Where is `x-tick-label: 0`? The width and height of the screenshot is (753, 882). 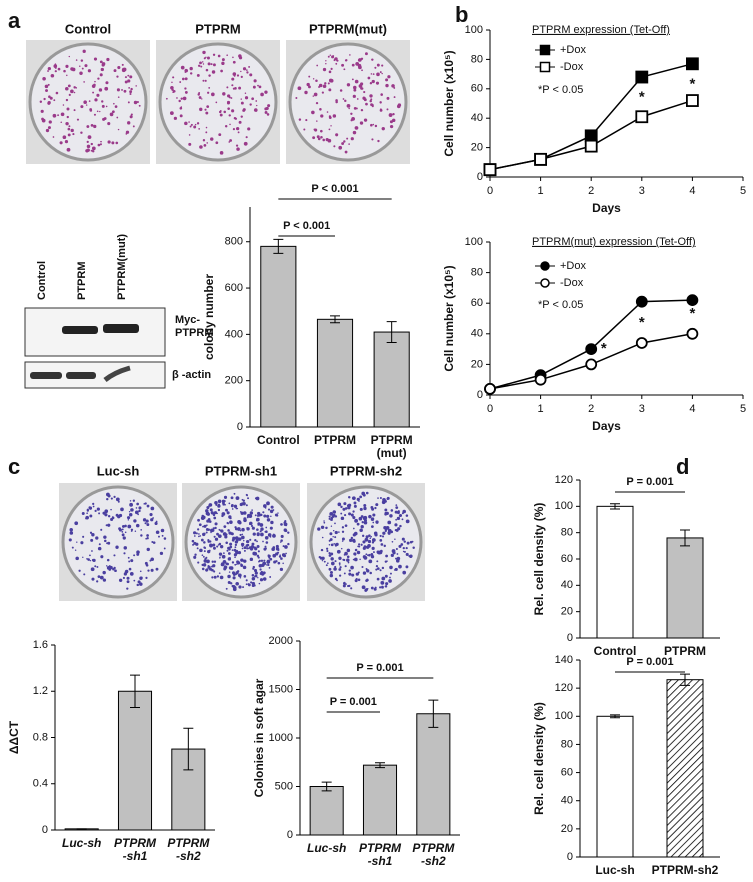
x-tick-label: 0 is located at coordinates (490, 409).